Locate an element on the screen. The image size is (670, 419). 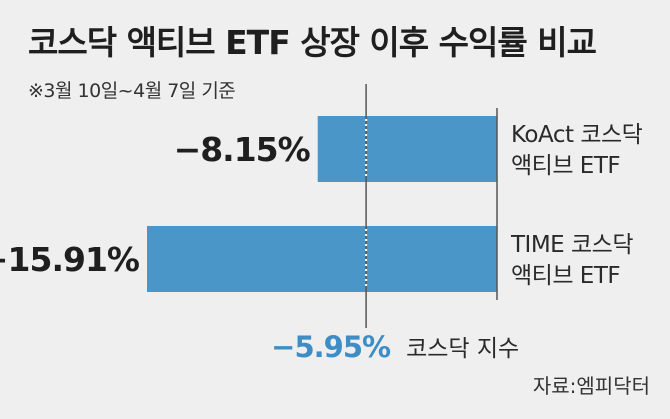
reference-name-label: 코스닥 지수 is located at coordinates (462, 349).